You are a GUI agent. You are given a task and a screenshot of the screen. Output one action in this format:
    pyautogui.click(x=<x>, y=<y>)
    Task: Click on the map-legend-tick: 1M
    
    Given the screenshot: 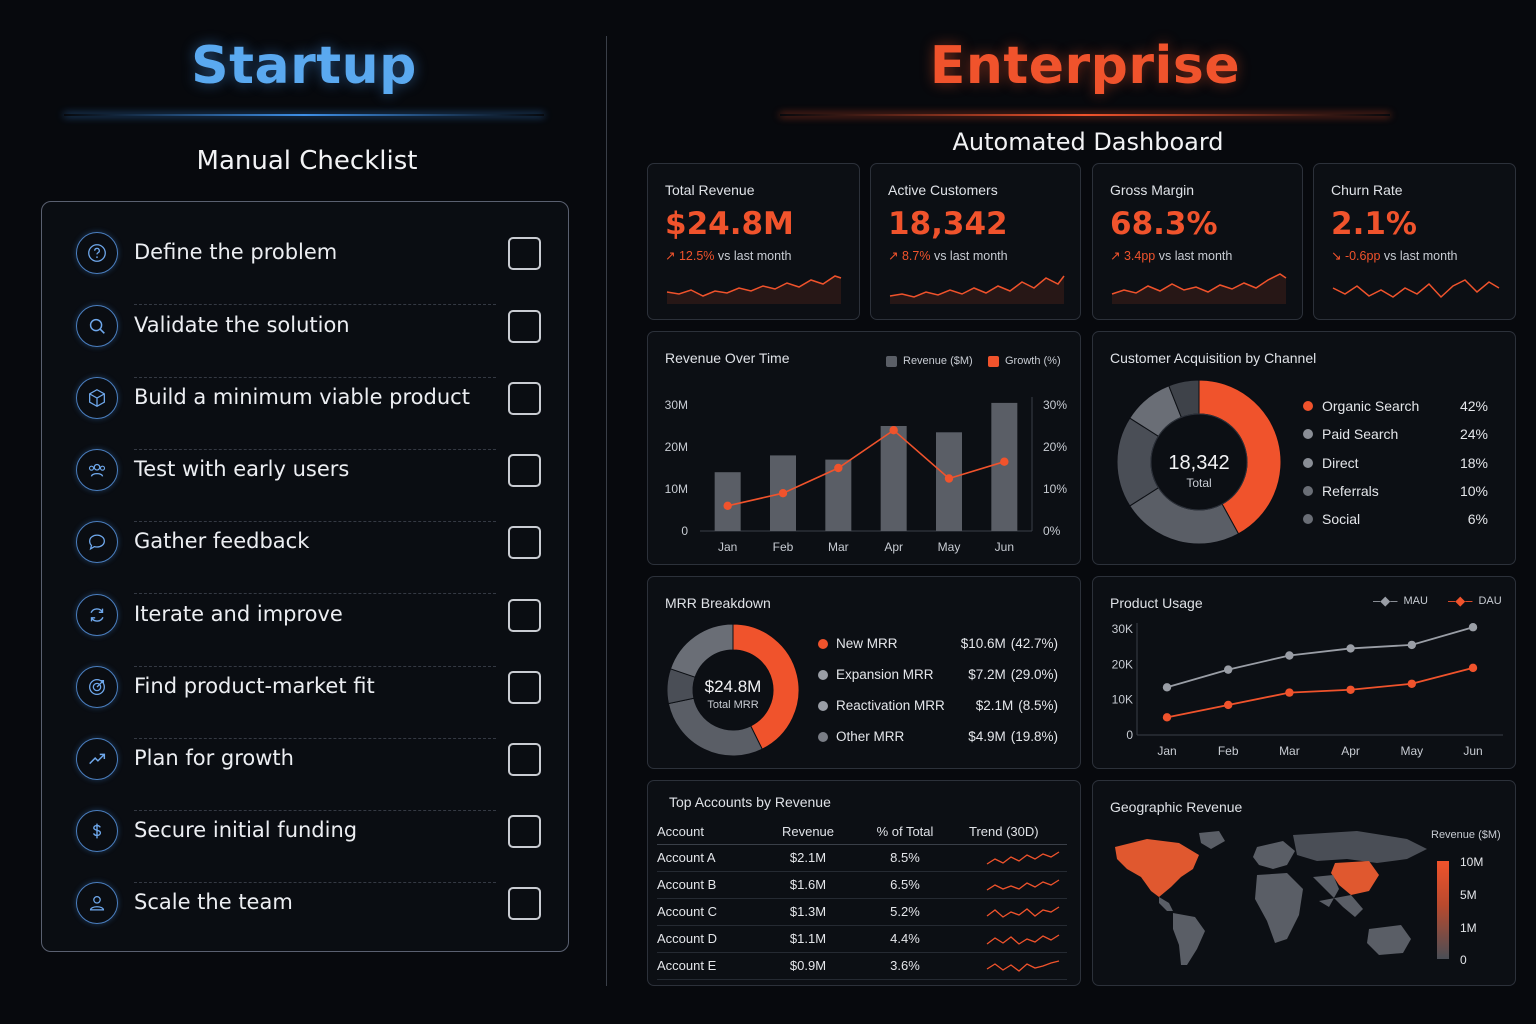 What is the action you would take?
    pyautogui.click(x=1468, y=928)
    